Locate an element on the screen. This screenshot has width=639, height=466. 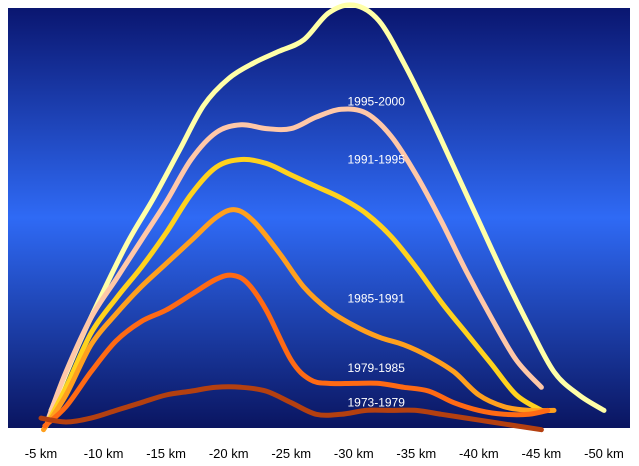
series-label-1991-1995: 1991-1995 is located at coordinates (377, 159).